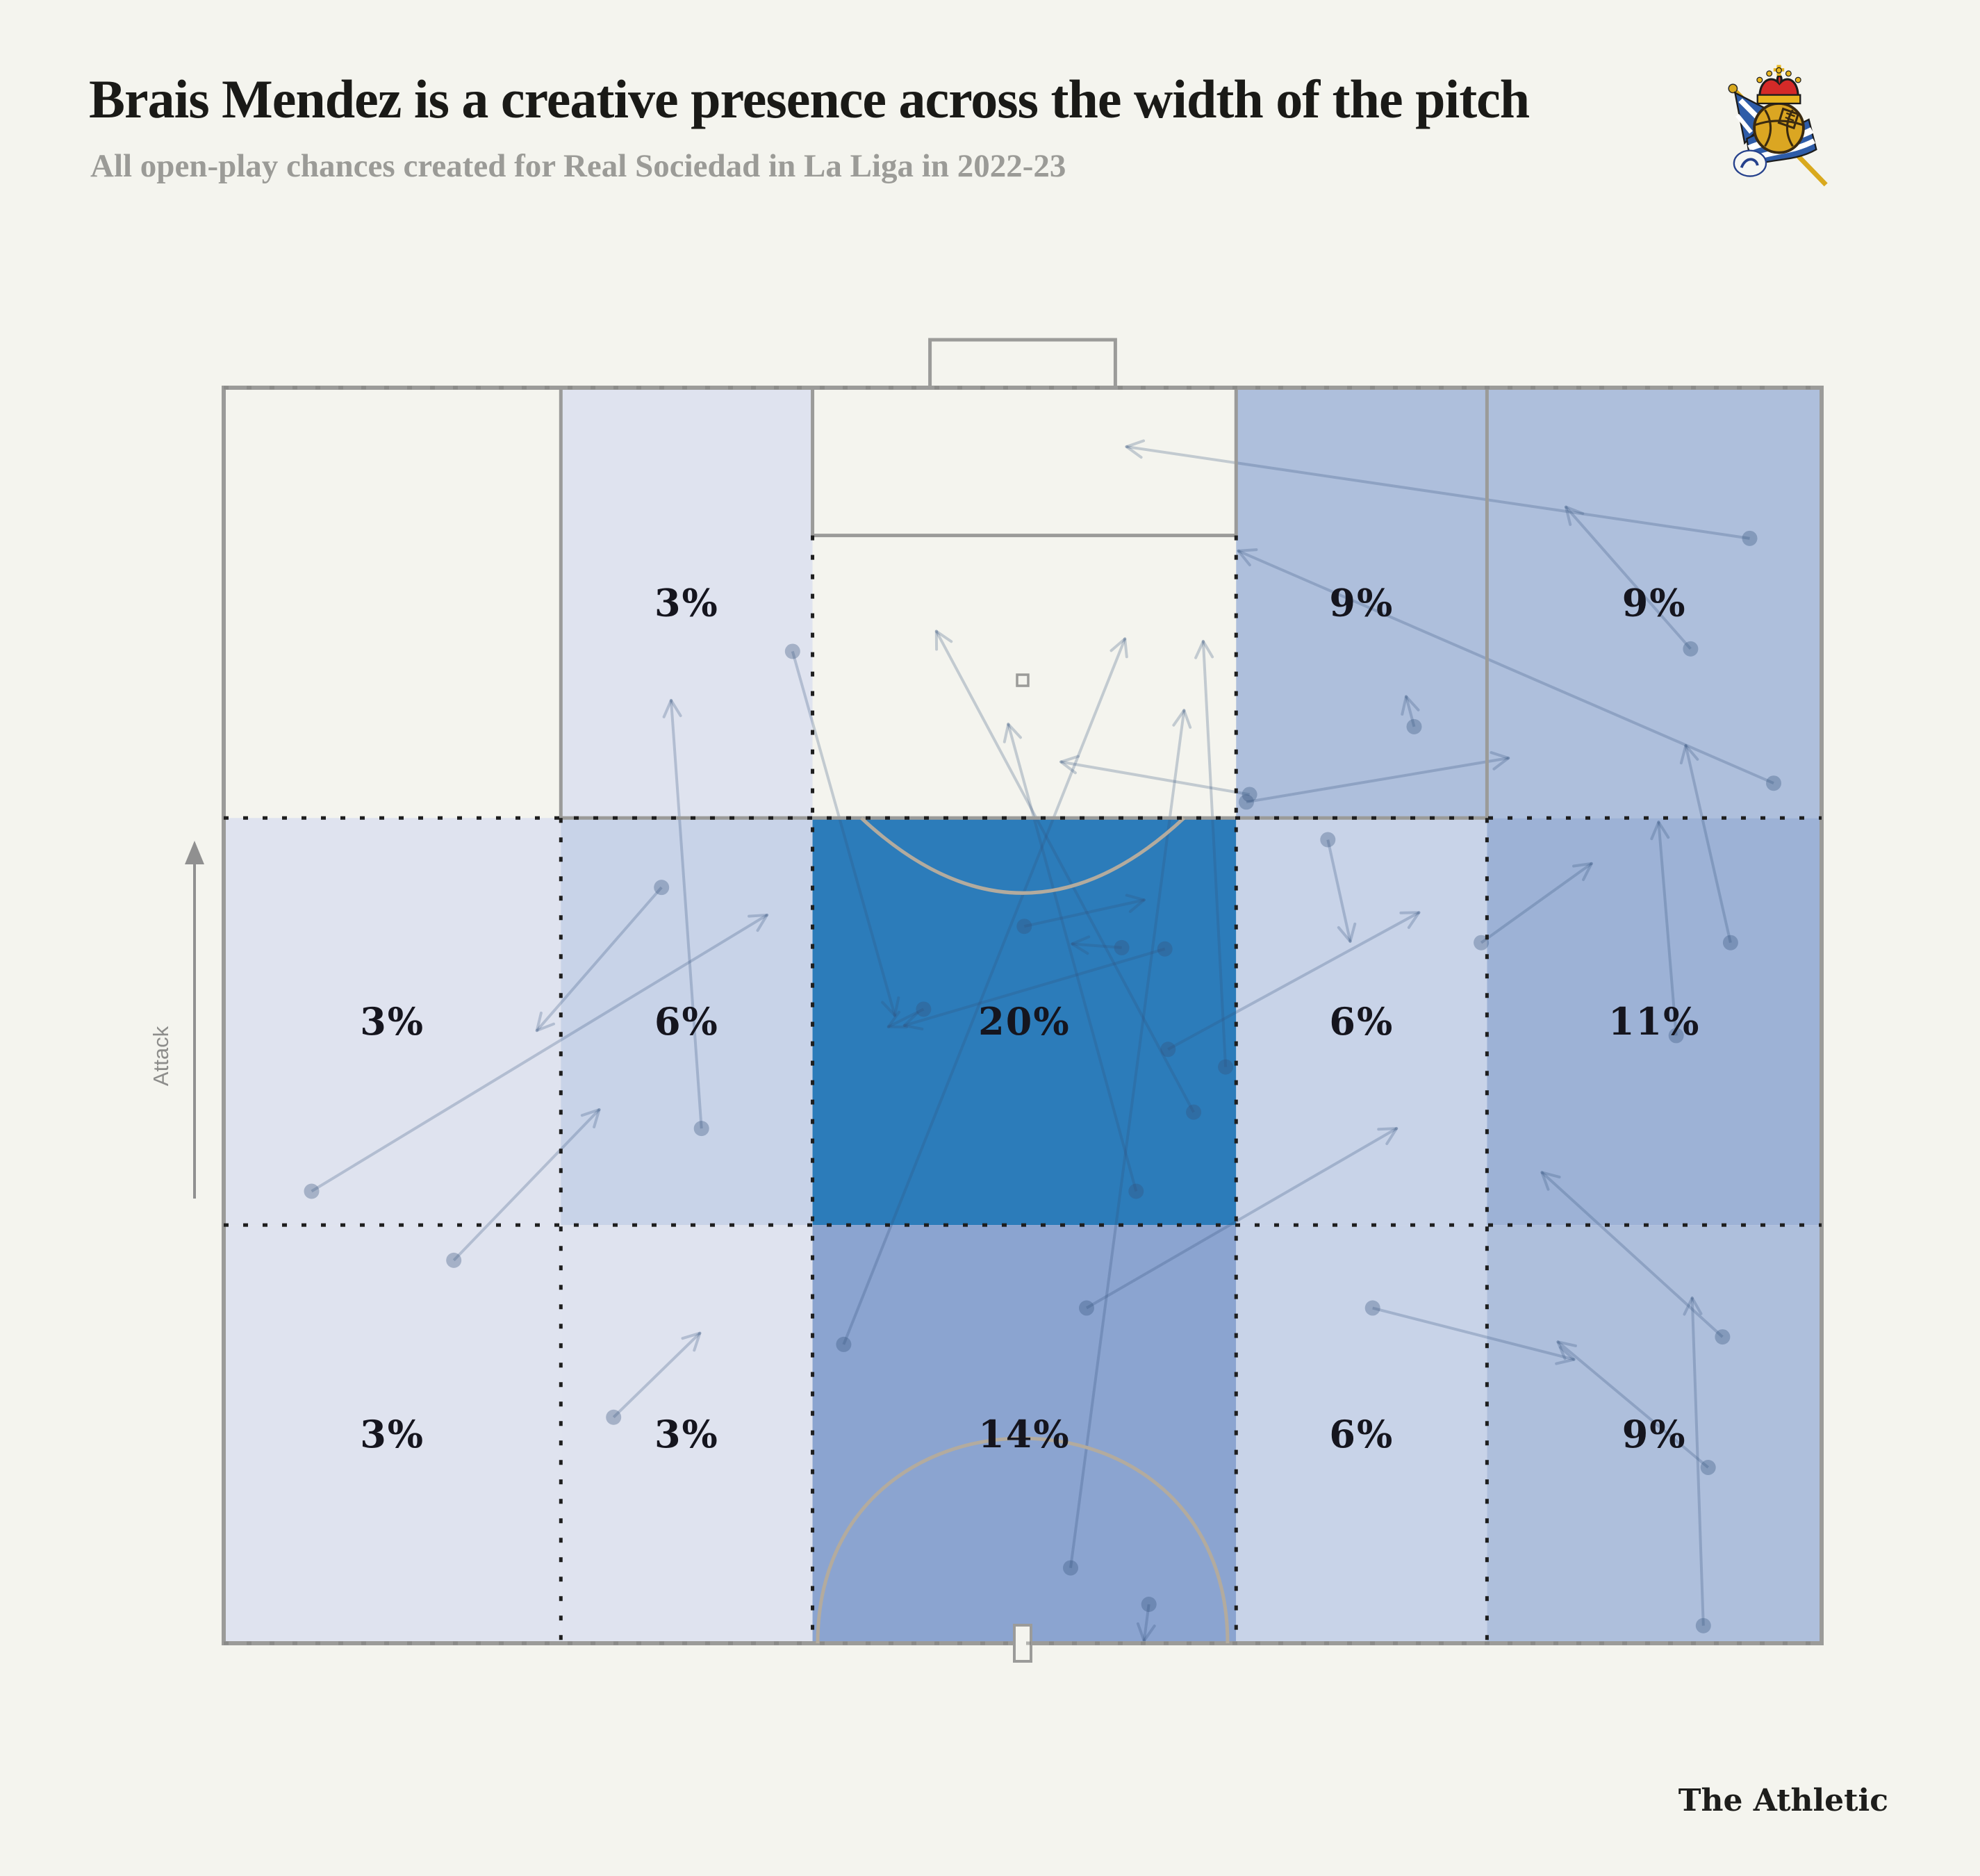  I want to click on the-athletic-wordmark: The Athletic, so click(1783, 1800).